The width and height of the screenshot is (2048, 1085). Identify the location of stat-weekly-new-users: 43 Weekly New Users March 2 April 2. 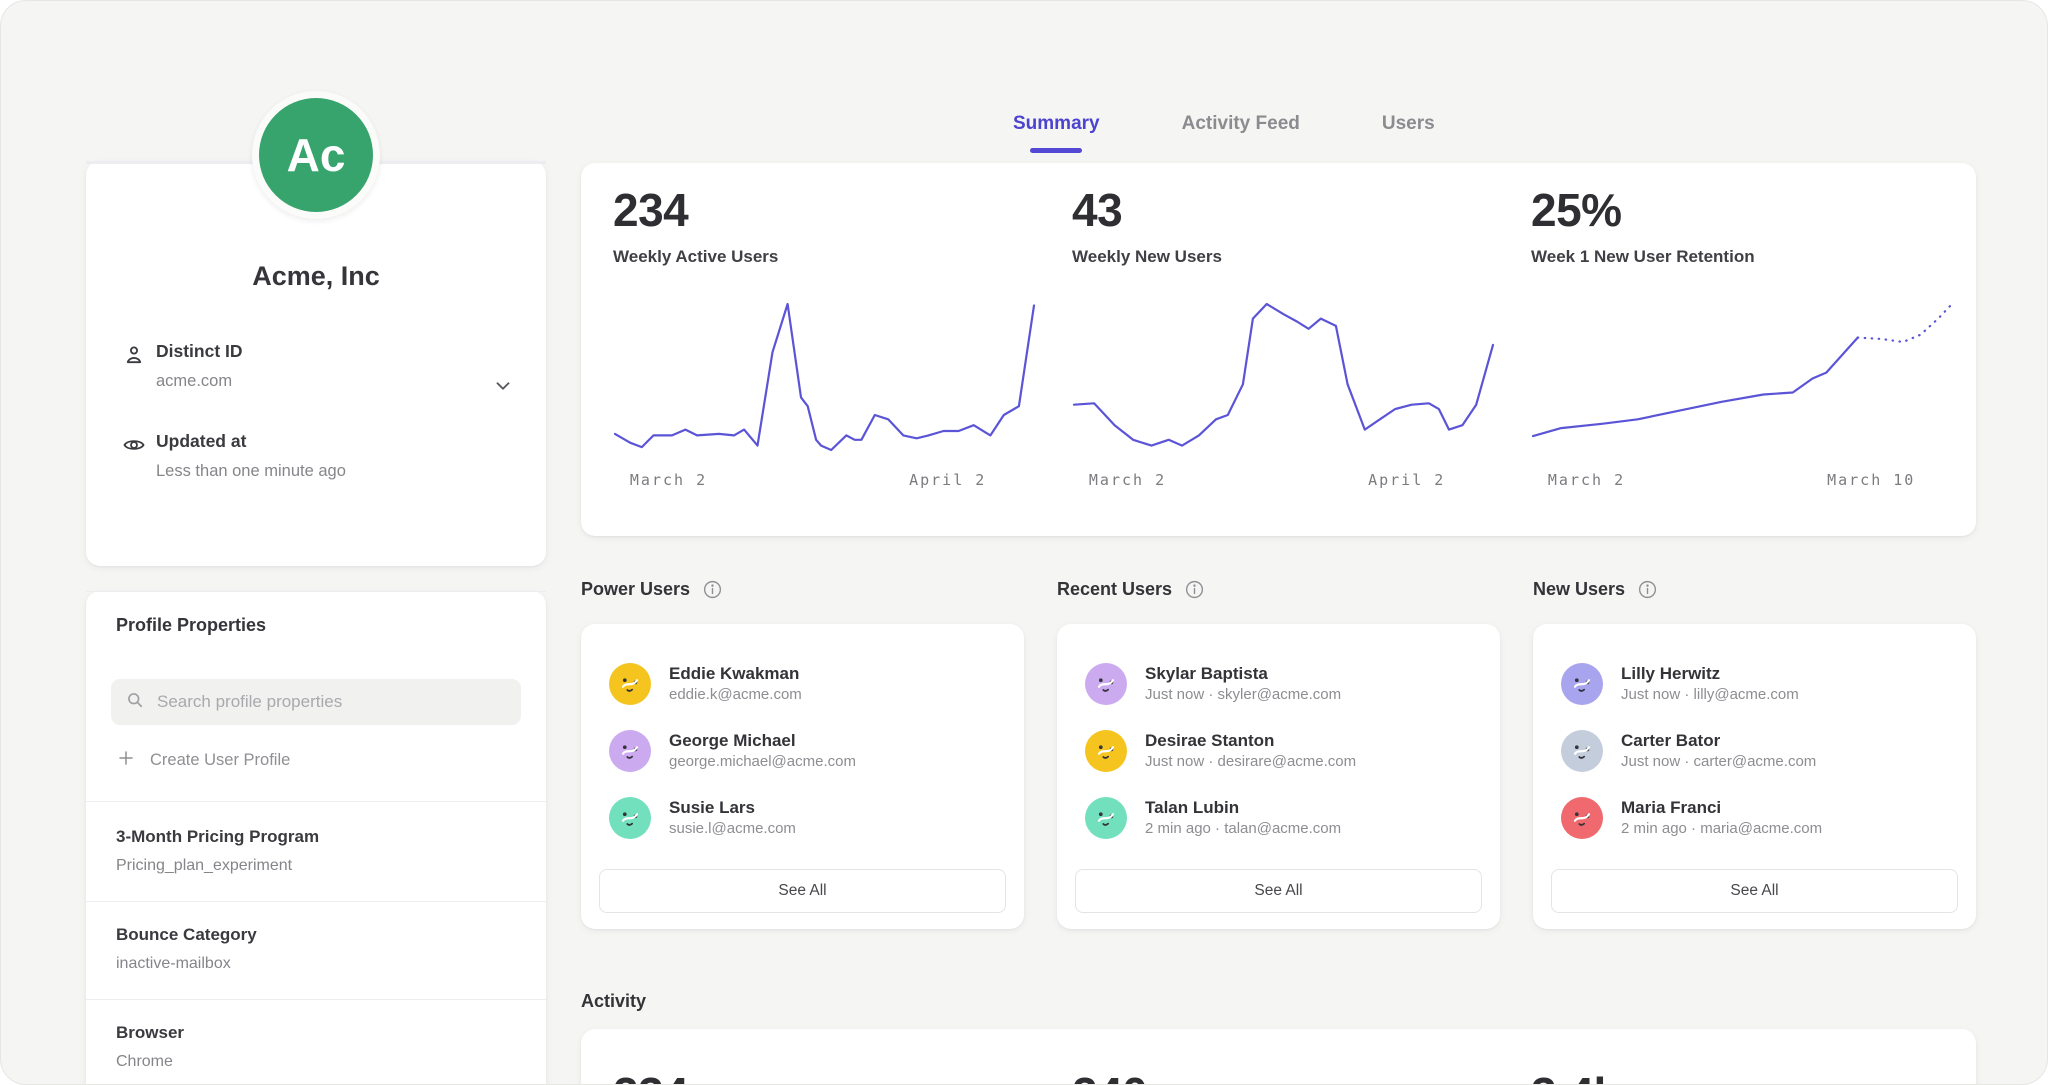
(1283, 349).